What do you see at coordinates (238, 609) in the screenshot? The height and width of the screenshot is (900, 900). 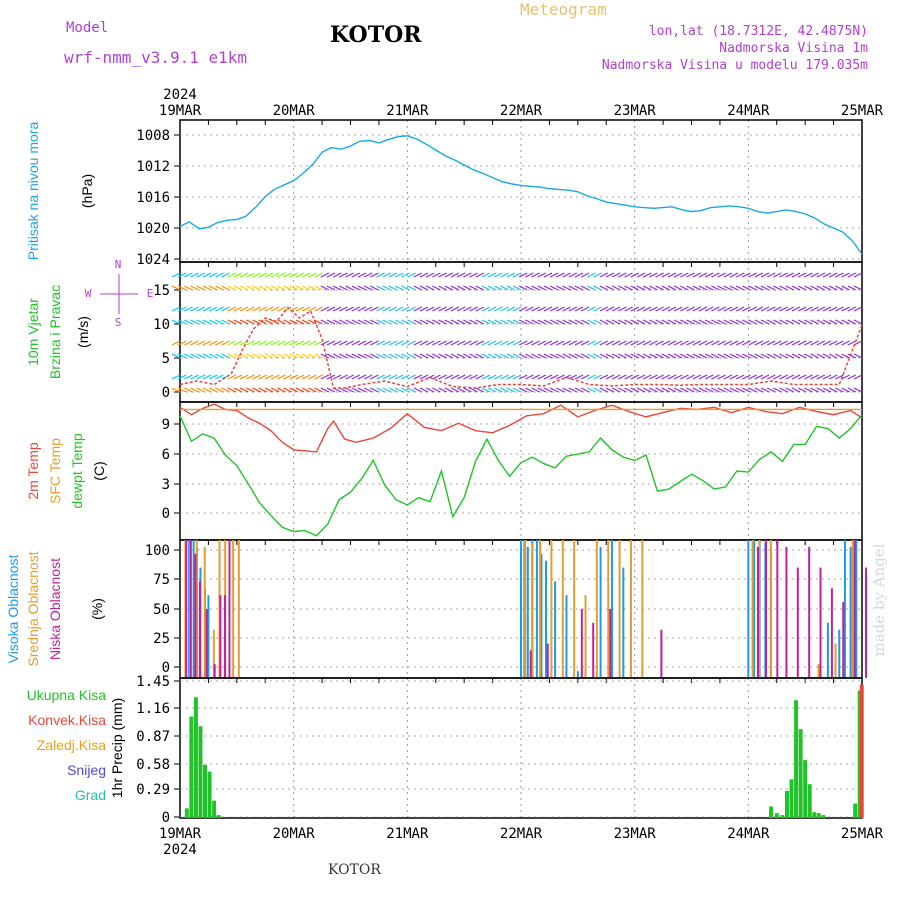 I see `bar-srednja-oblacnost` at bounding box center [238, 609].